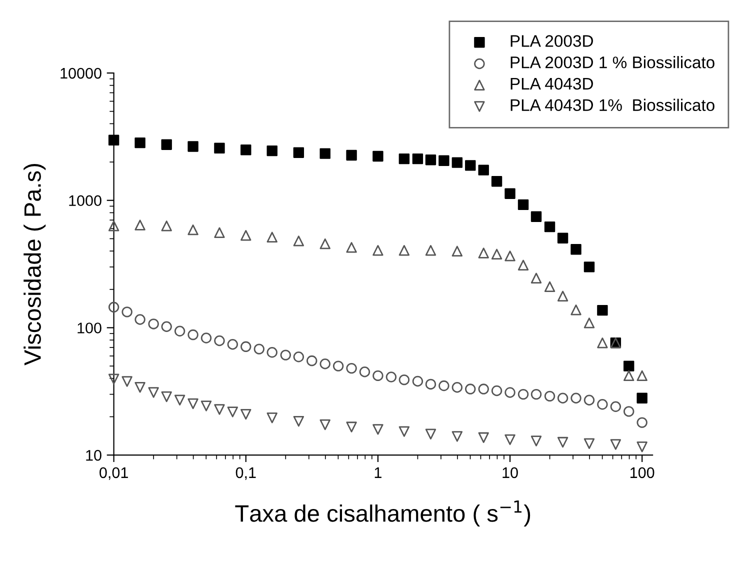 Image resolution: width=739 pixels, height=566 pixels. What do you see at coordinates (94, 455) in the screenshot?
I see `y-tick-label: 10` at bounding box center [94, 455].